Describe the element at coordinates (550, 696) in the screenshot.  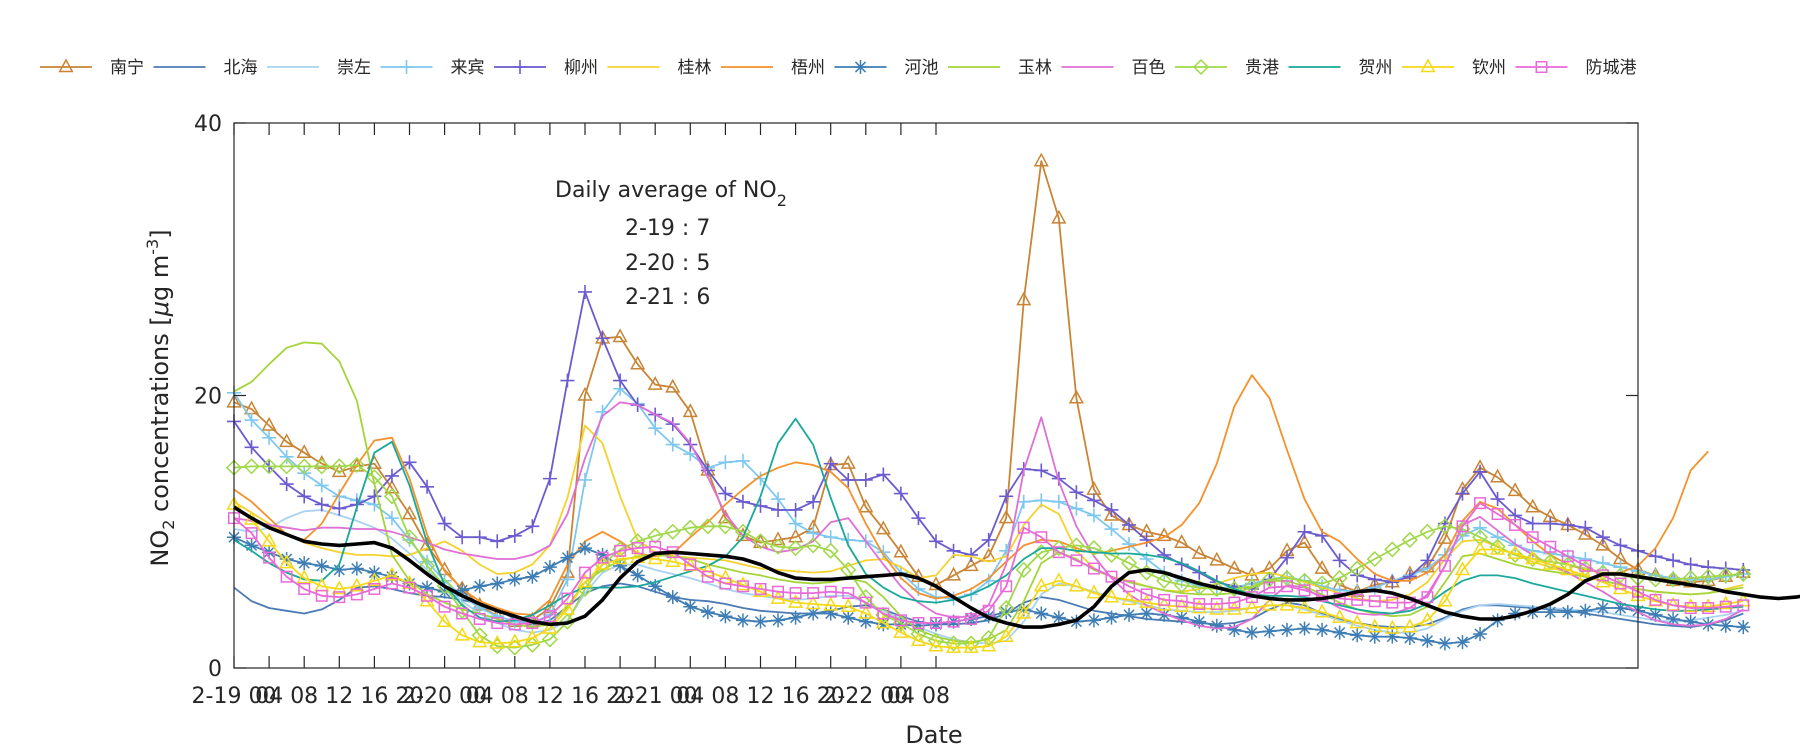
I see `x-tick-label: 12` at that location.